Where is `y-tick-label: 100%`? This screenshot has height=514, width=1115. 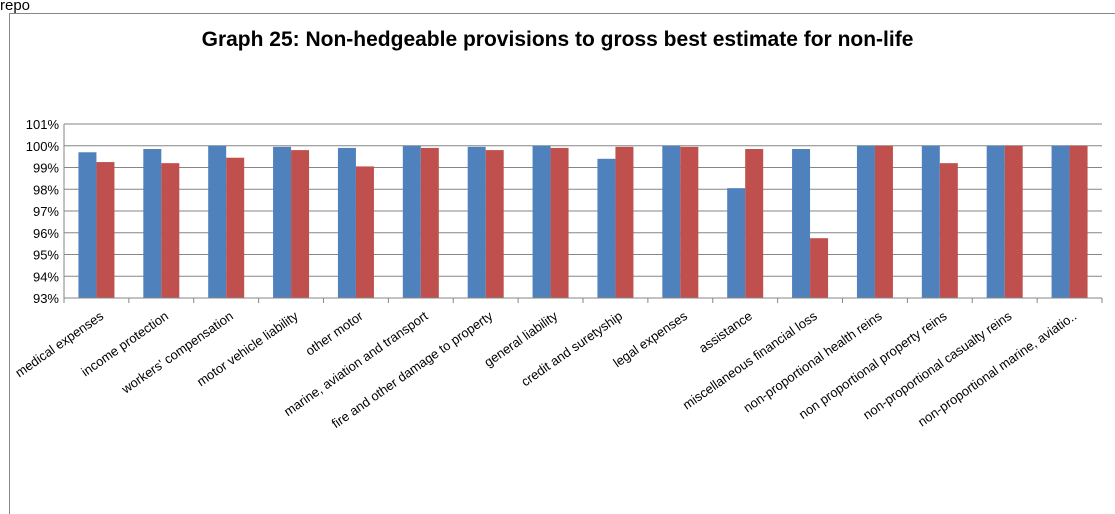 y-tick-label: 100% is located at coordinates (43, 146).